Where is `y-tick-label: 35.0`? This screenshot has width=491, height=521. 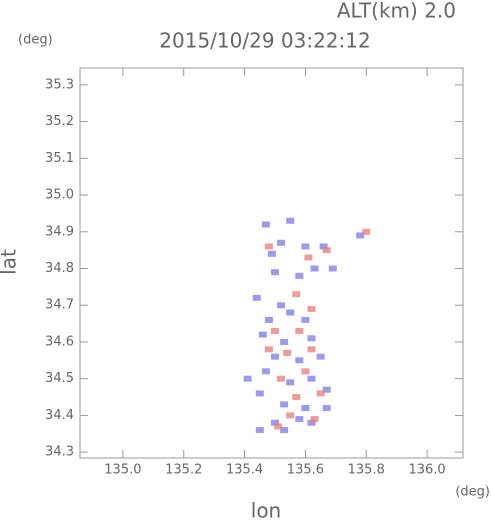
y-tick-label: 35.0 is located at coordinates (59, 195).